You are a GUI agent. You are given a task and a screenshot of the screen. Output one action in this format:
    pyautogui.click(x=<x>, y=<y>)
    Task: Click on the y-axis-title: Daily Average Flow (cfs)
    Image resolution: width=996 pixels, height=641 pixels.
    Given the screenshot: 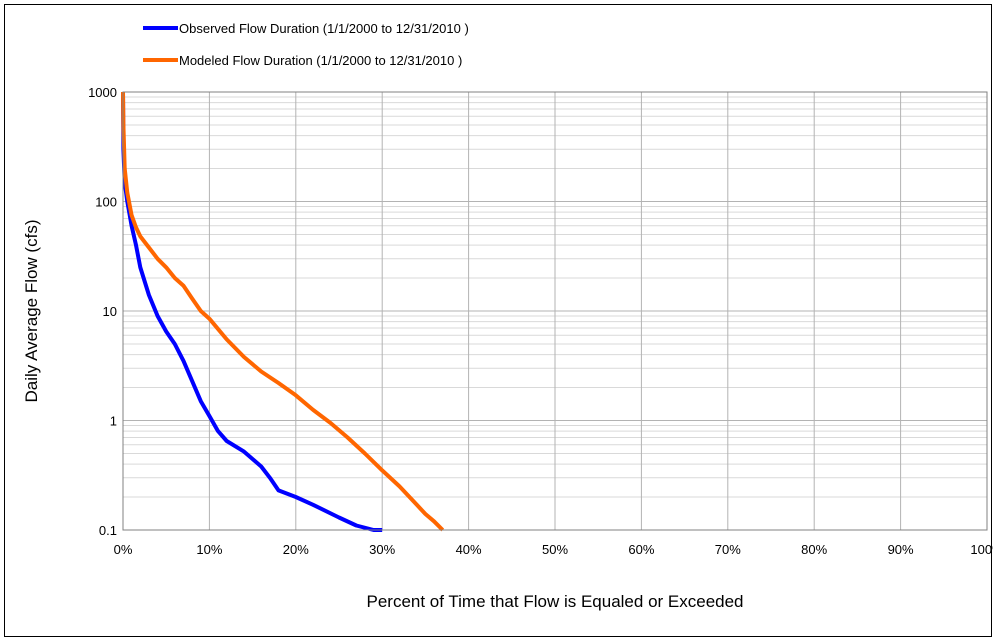 What is the action you would take?
    pyautogui.click(x=31, y=311)
    